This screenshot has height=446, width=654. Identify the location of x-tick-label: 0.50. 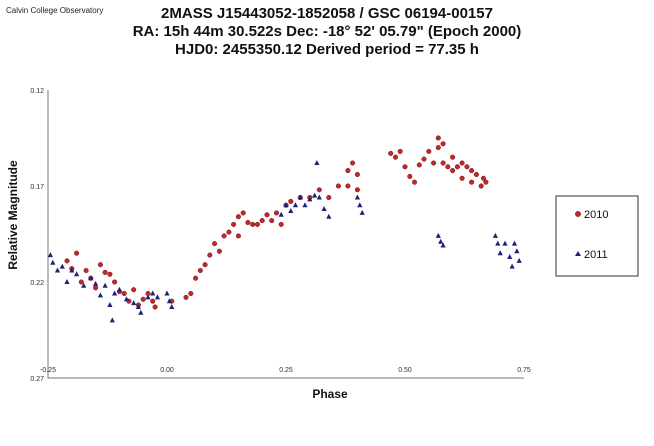
(405, 370).